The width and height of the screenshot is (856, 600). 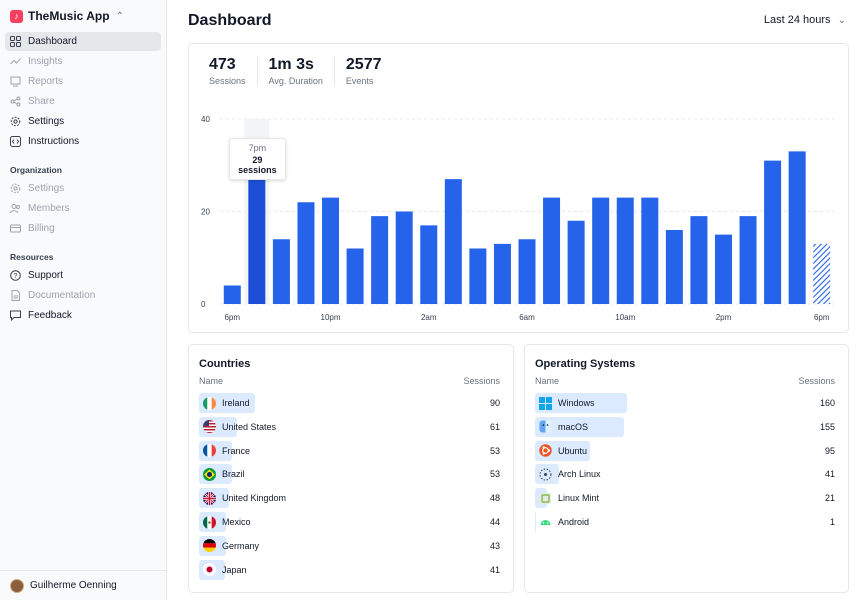 I want to click on sidebar-item-share: Share, so click(x=83, y=101).